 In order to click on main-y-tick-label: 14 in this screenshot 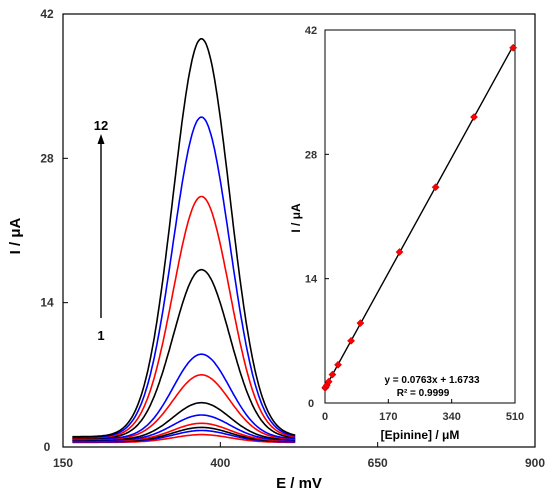, I will do `click(47, 303)`.